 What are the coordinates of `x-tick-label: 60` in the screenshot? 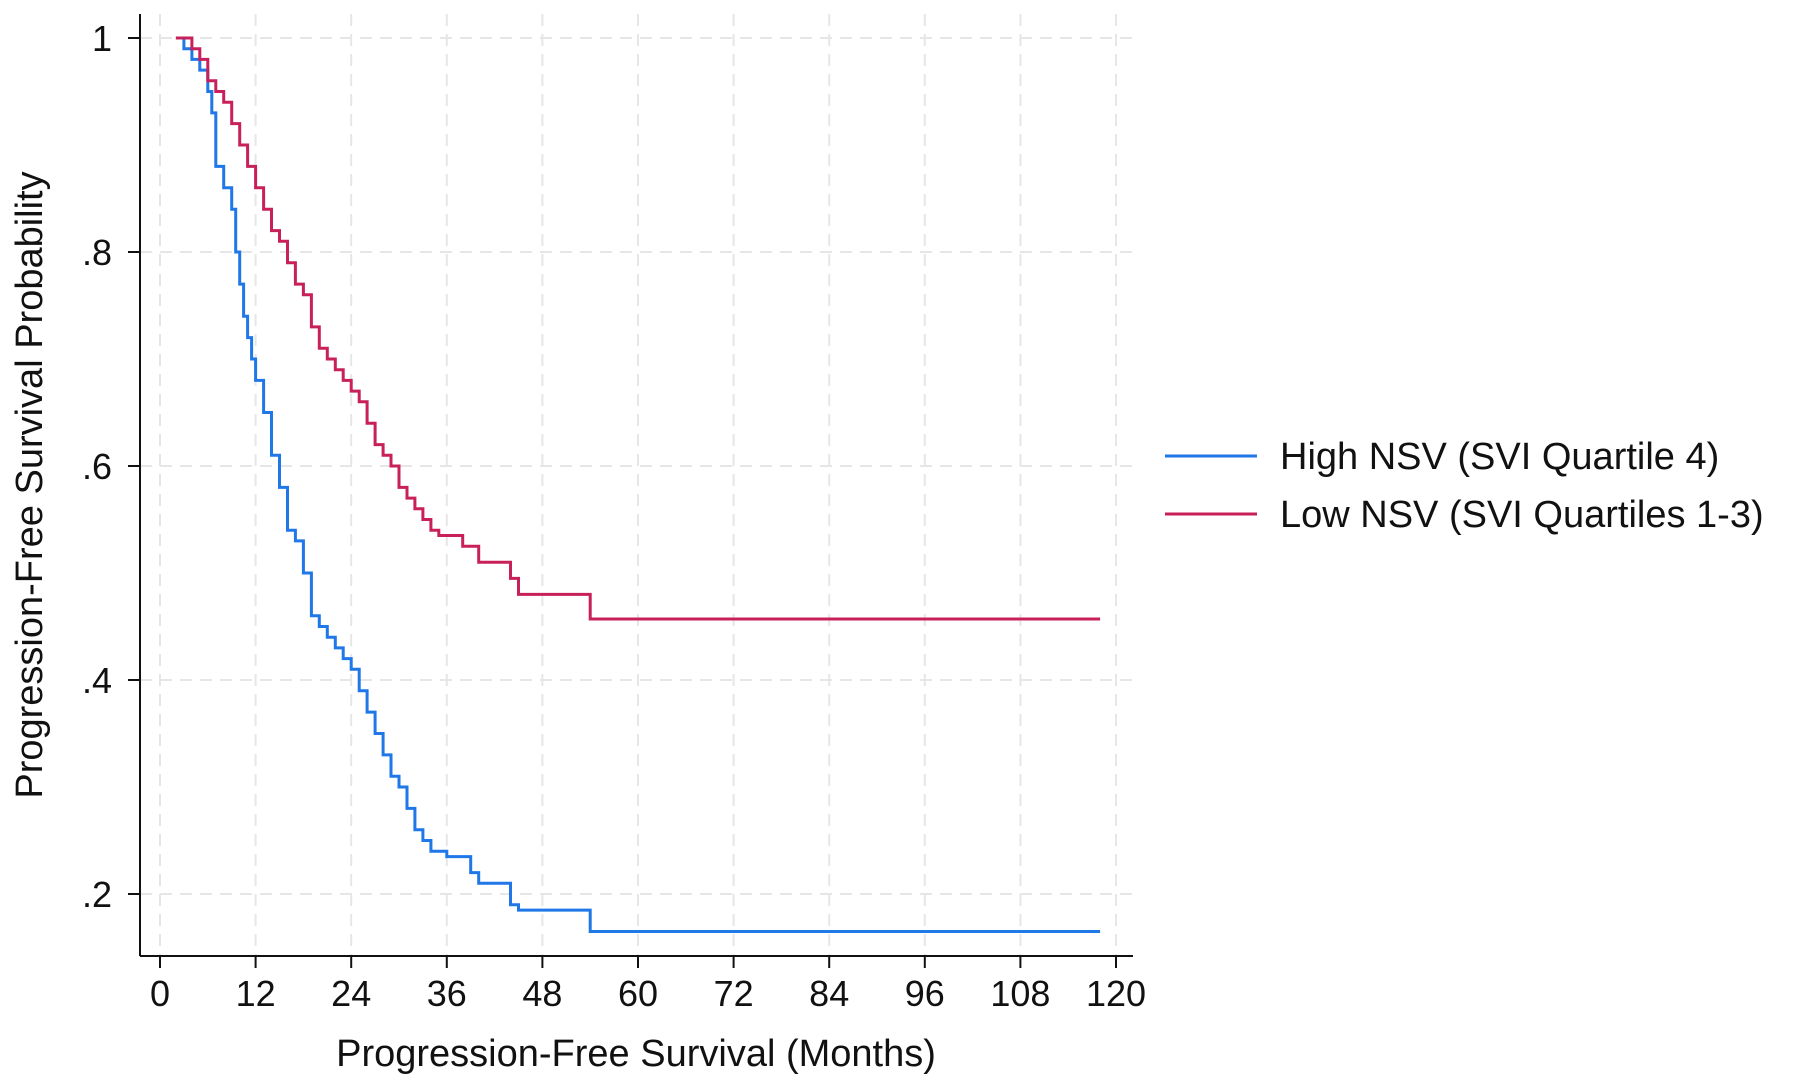 It's located at (638, 993).